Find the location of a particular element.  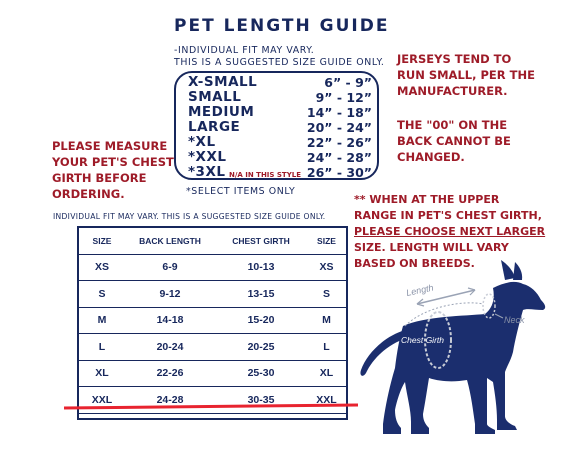

measure-note-line: ORDERING. is located at coordinates (88, 194).